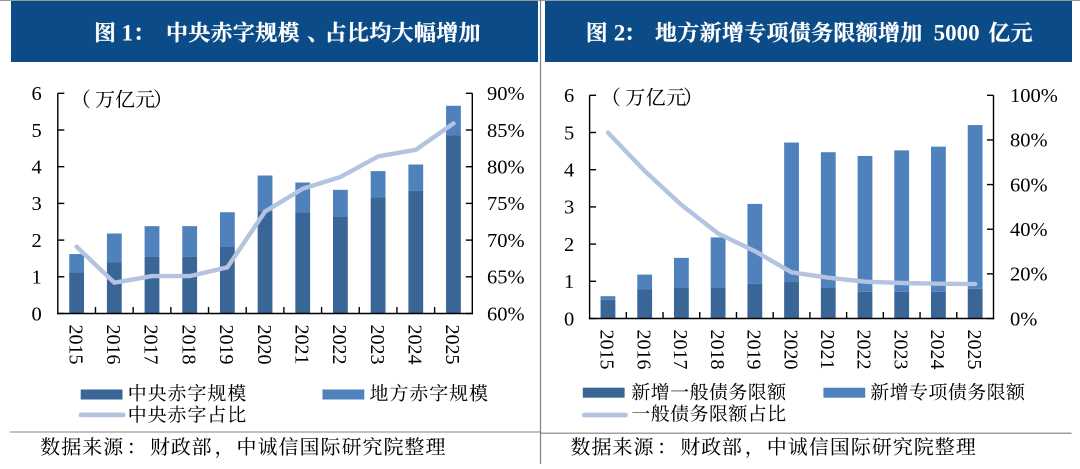 This screenshot has height=469, width=1080. Describe the element at coordinates (957, 32) in the screenshot. I see `svg-text: 5000` at that location.